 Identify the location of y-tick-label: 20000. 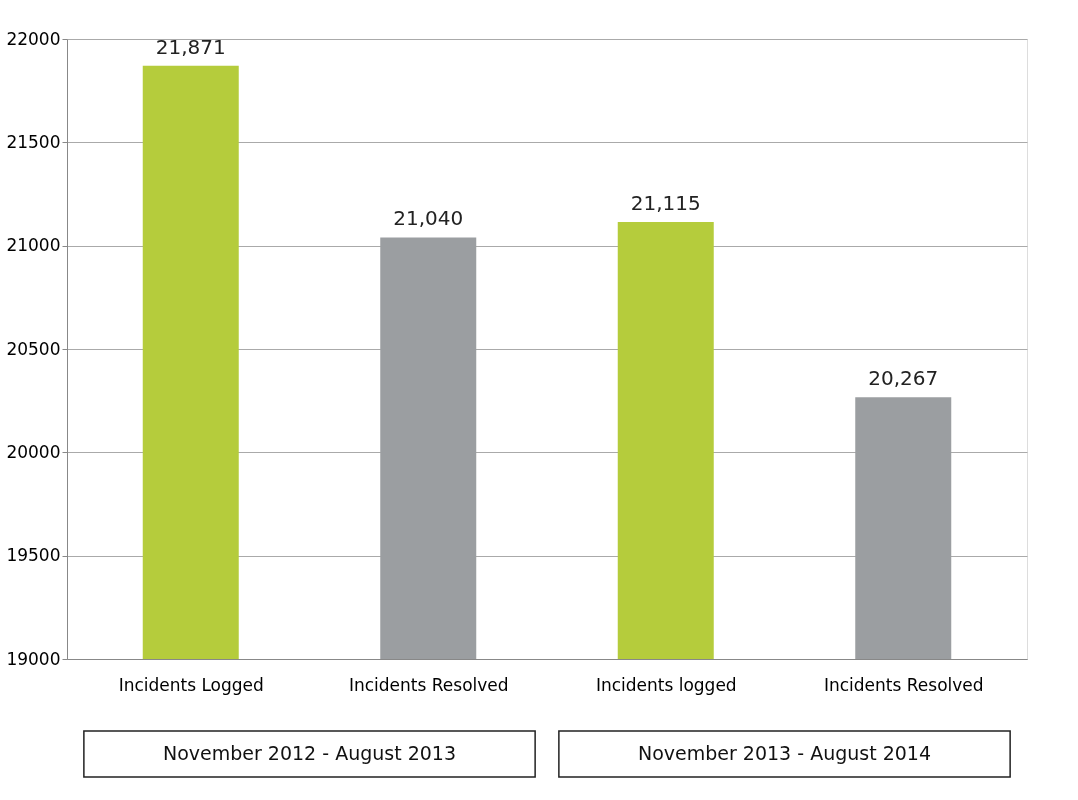
(33, 451).